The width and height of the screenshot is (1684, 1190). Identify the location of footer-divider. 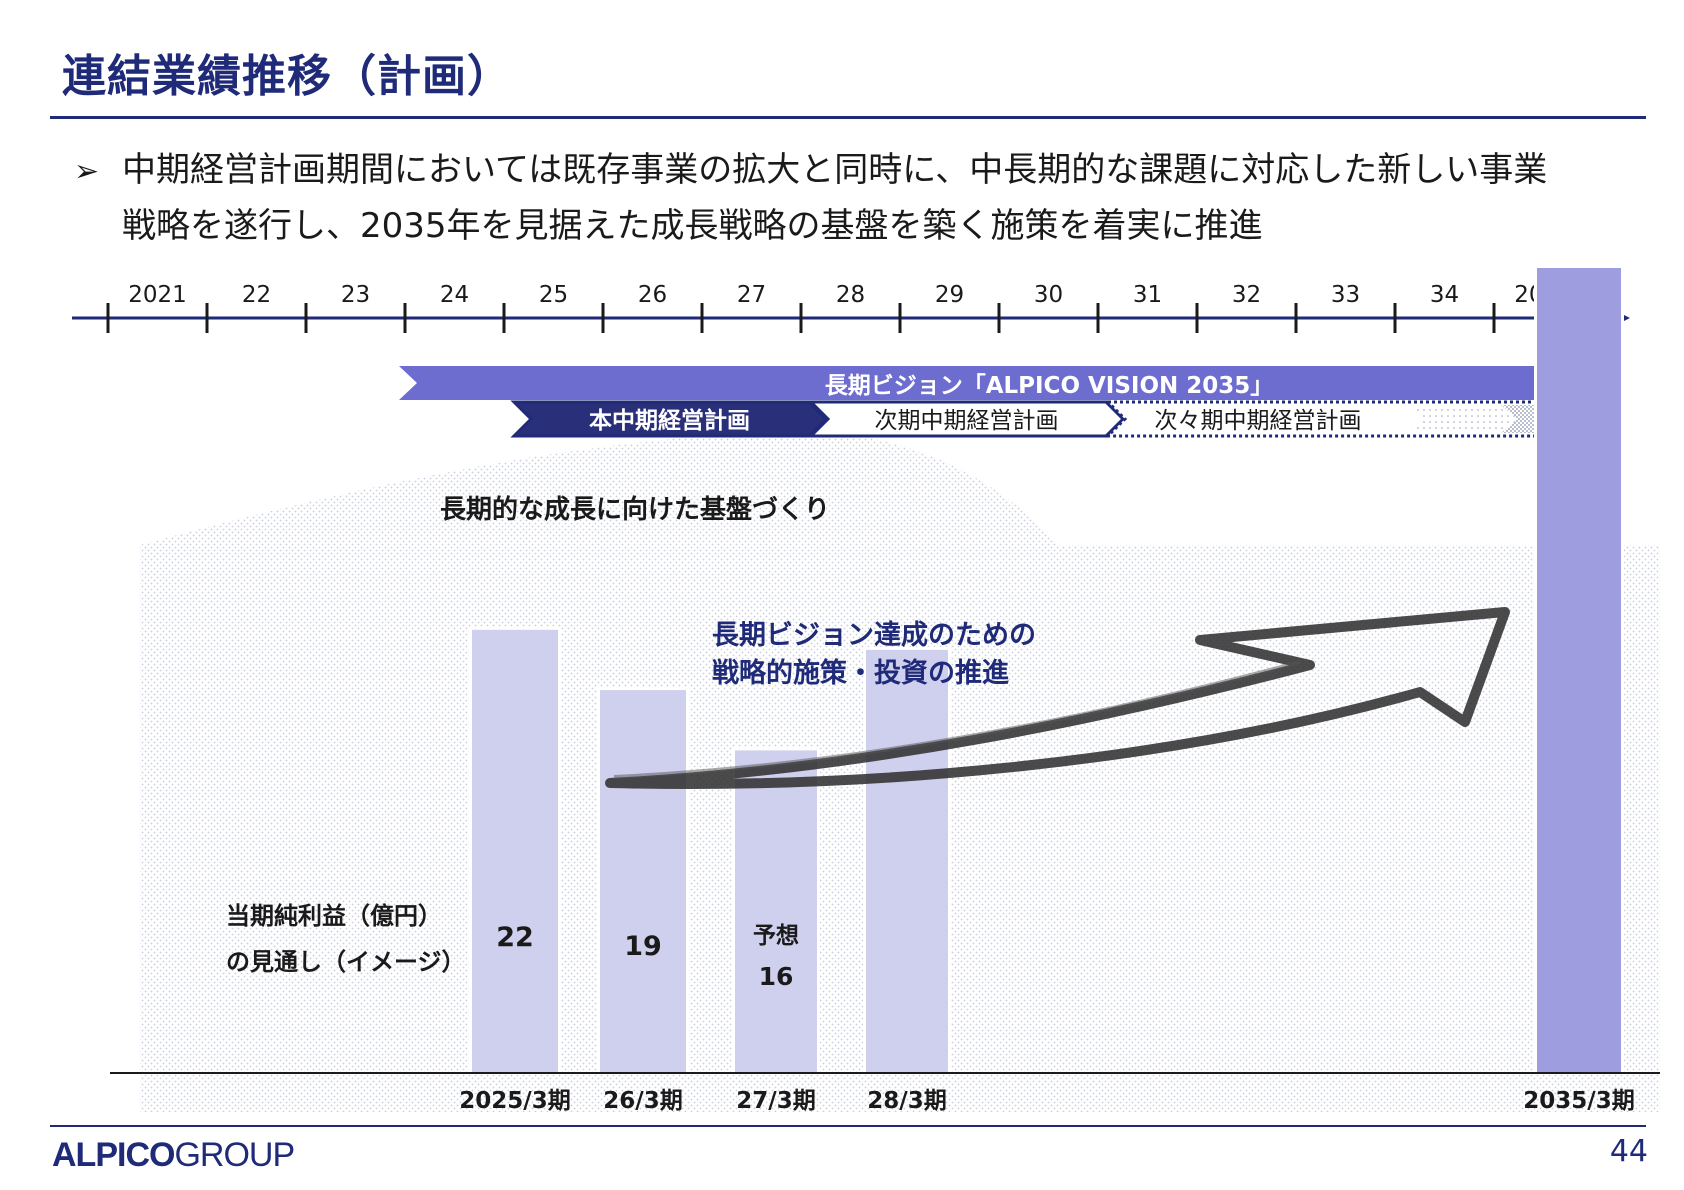
(848, 1126).